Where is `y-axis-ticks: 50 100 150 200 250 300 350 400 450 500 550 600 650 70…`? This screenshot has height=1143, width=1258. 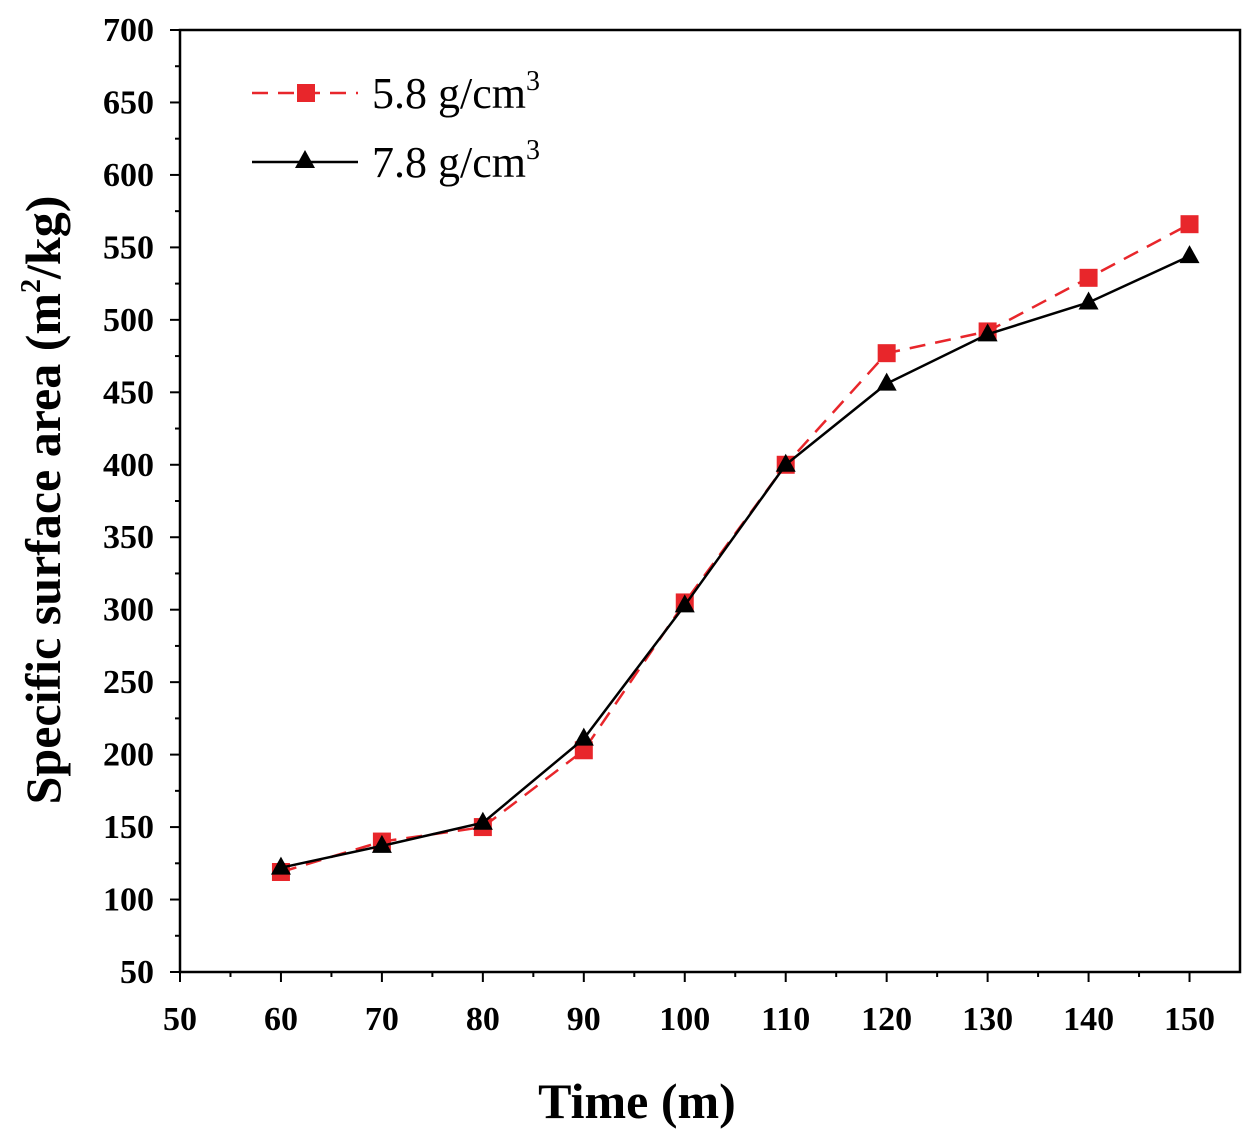
y-axis-ticks: 50 100 150 200 250 300 350 400 450 500 550 600 650 70… is located at coordinates (141, 501).